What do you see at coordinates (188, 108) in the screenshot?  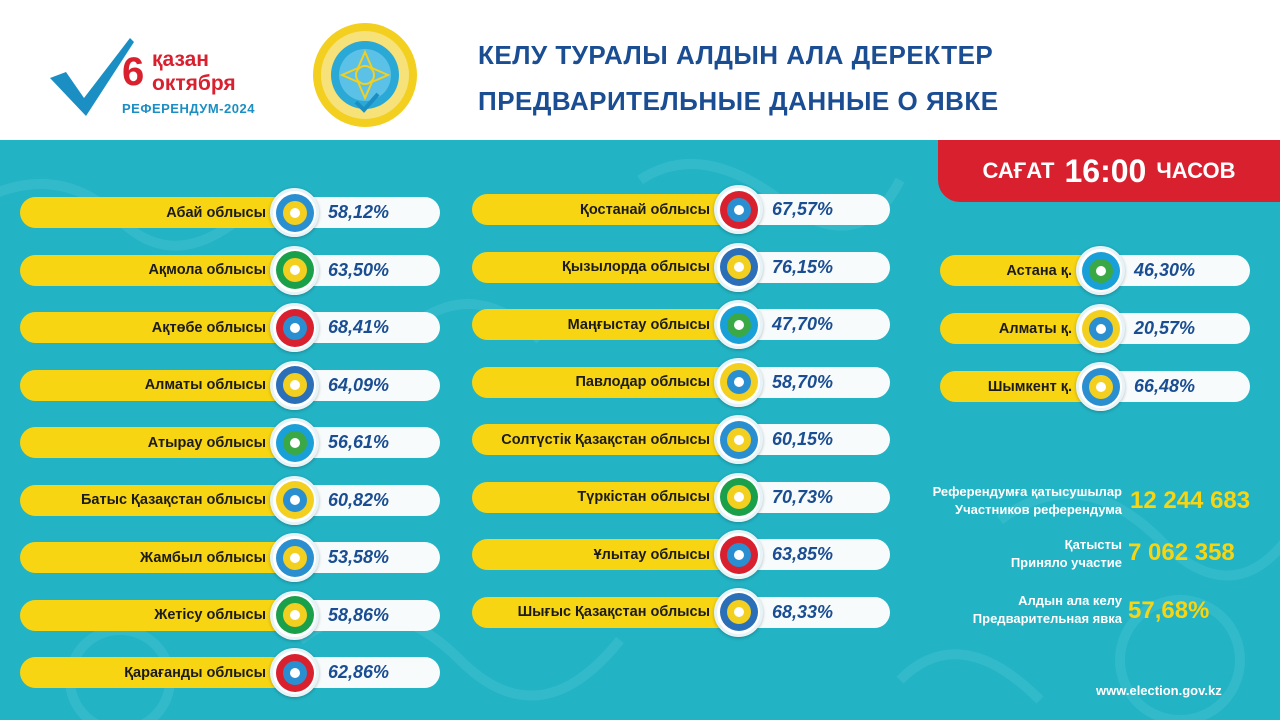 I see `logo-event: РЕФЕРЕНДУМ-2024` at bounding box center [188, 108].